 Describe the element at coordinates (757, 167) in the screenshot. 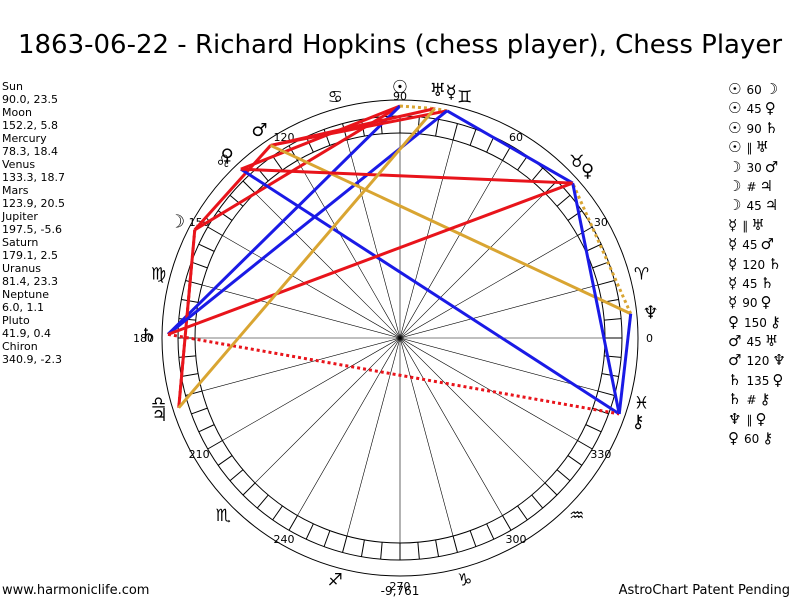

I see `aspect-row: ☽ 30 ♂` at that location.